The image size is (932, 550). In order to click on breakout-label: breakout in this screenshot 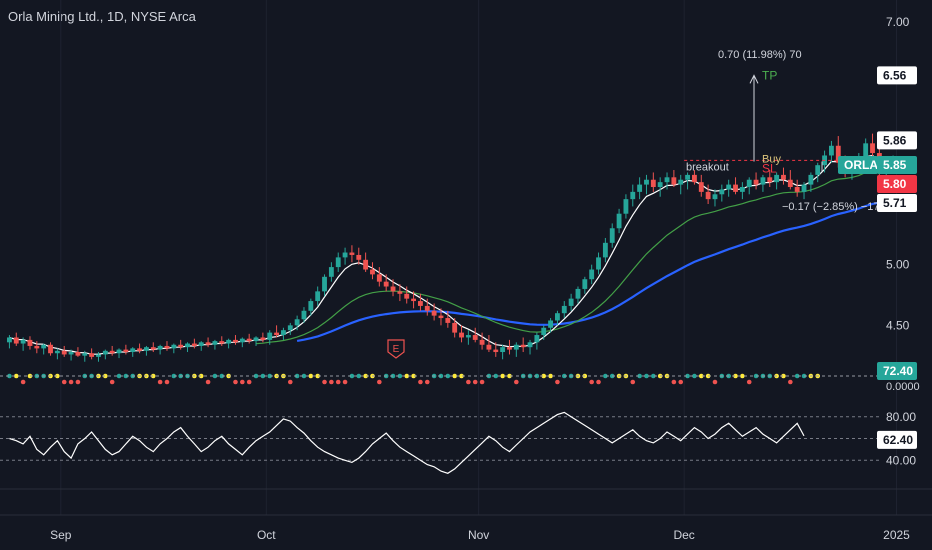, I will do `click(707, 167)`.